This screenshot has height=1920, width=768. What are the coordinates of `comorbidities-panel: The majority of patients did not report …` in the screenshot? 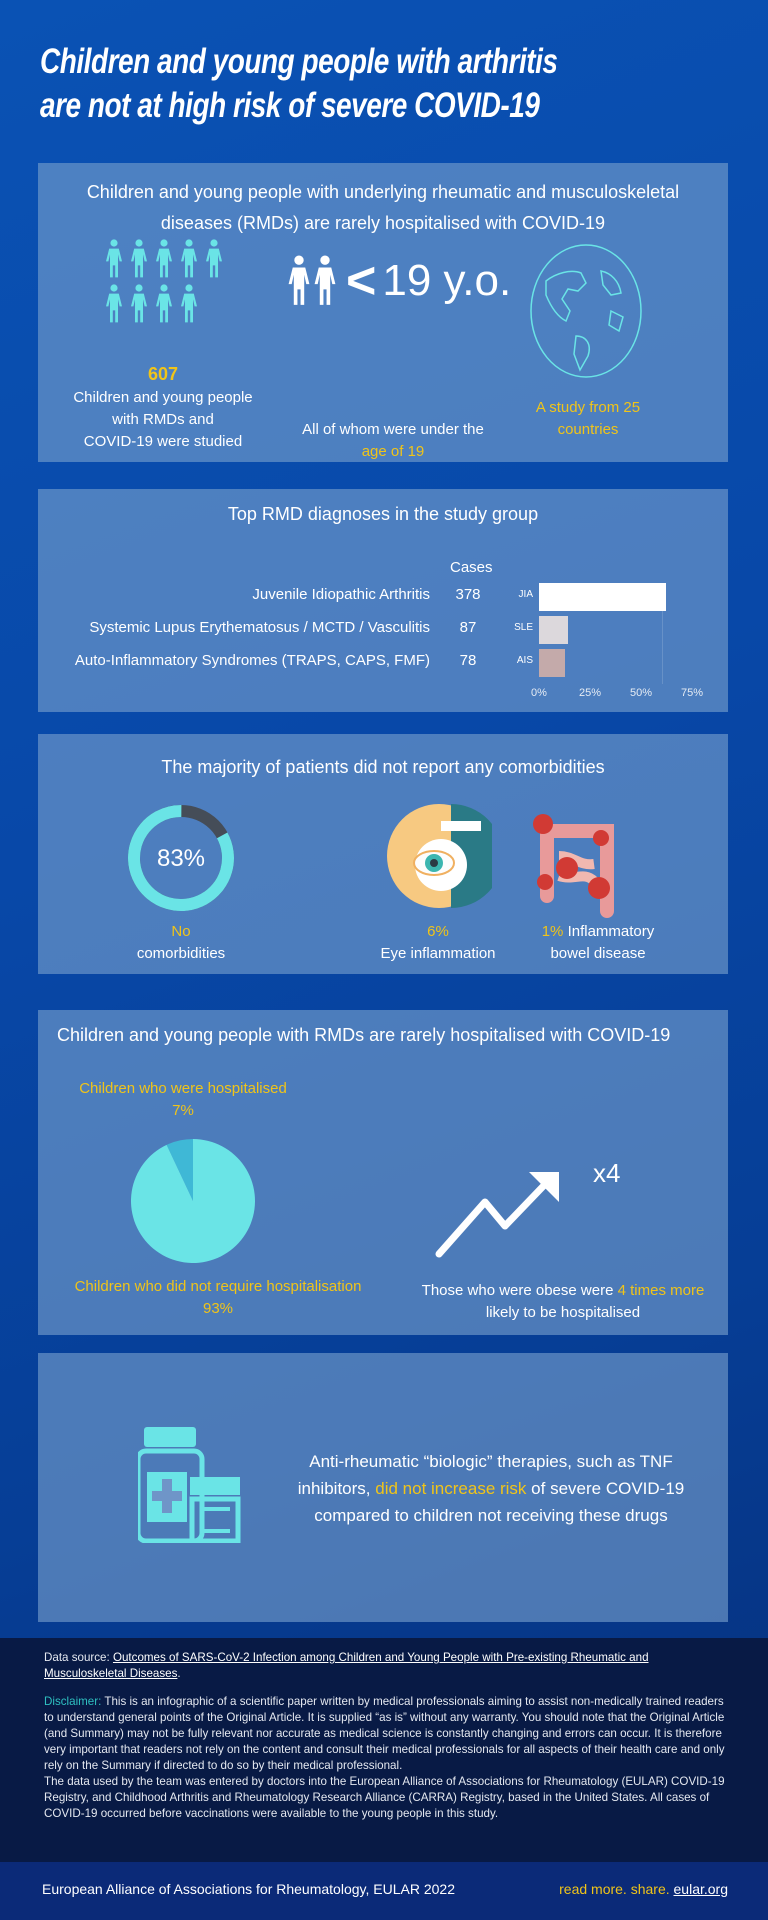 It's located at (383, 854).